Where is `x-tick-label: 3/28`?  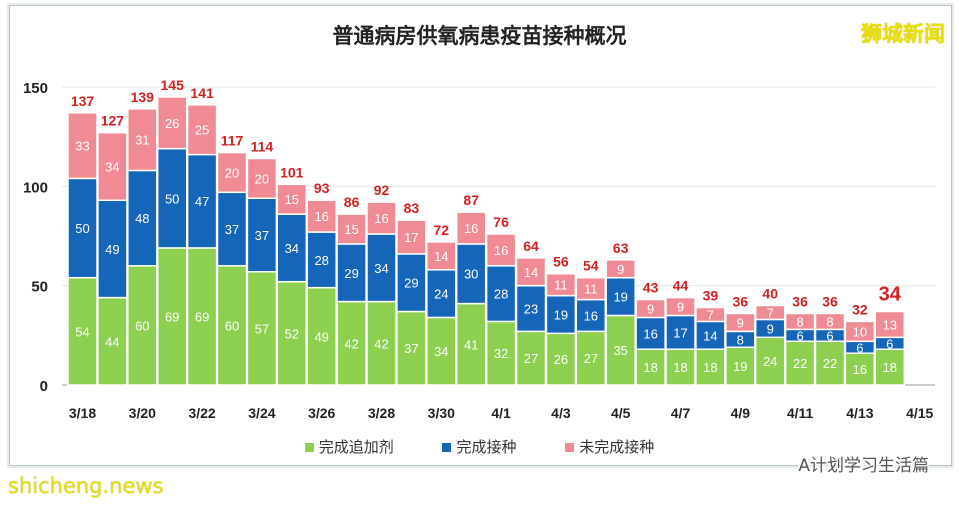 x-tick-label: 3/28 is located at coordinates (381, 413).